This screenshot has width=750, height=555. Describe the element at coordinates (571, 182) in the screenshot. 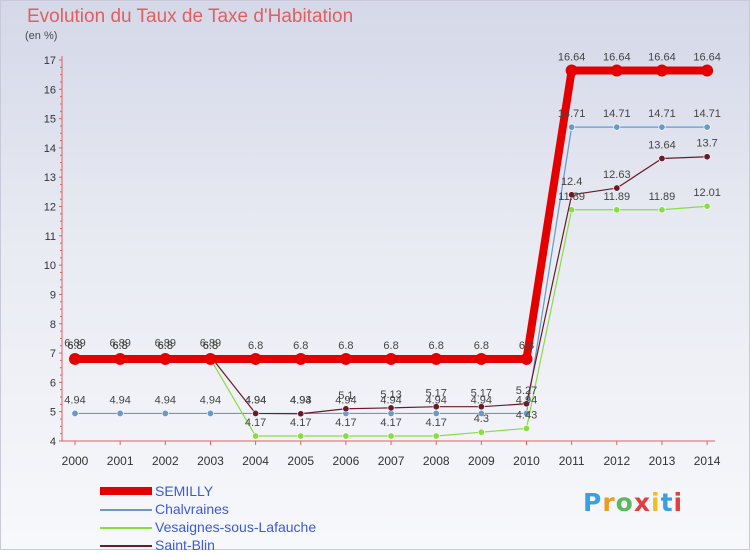

I see `data-label: 12.4` at that location.